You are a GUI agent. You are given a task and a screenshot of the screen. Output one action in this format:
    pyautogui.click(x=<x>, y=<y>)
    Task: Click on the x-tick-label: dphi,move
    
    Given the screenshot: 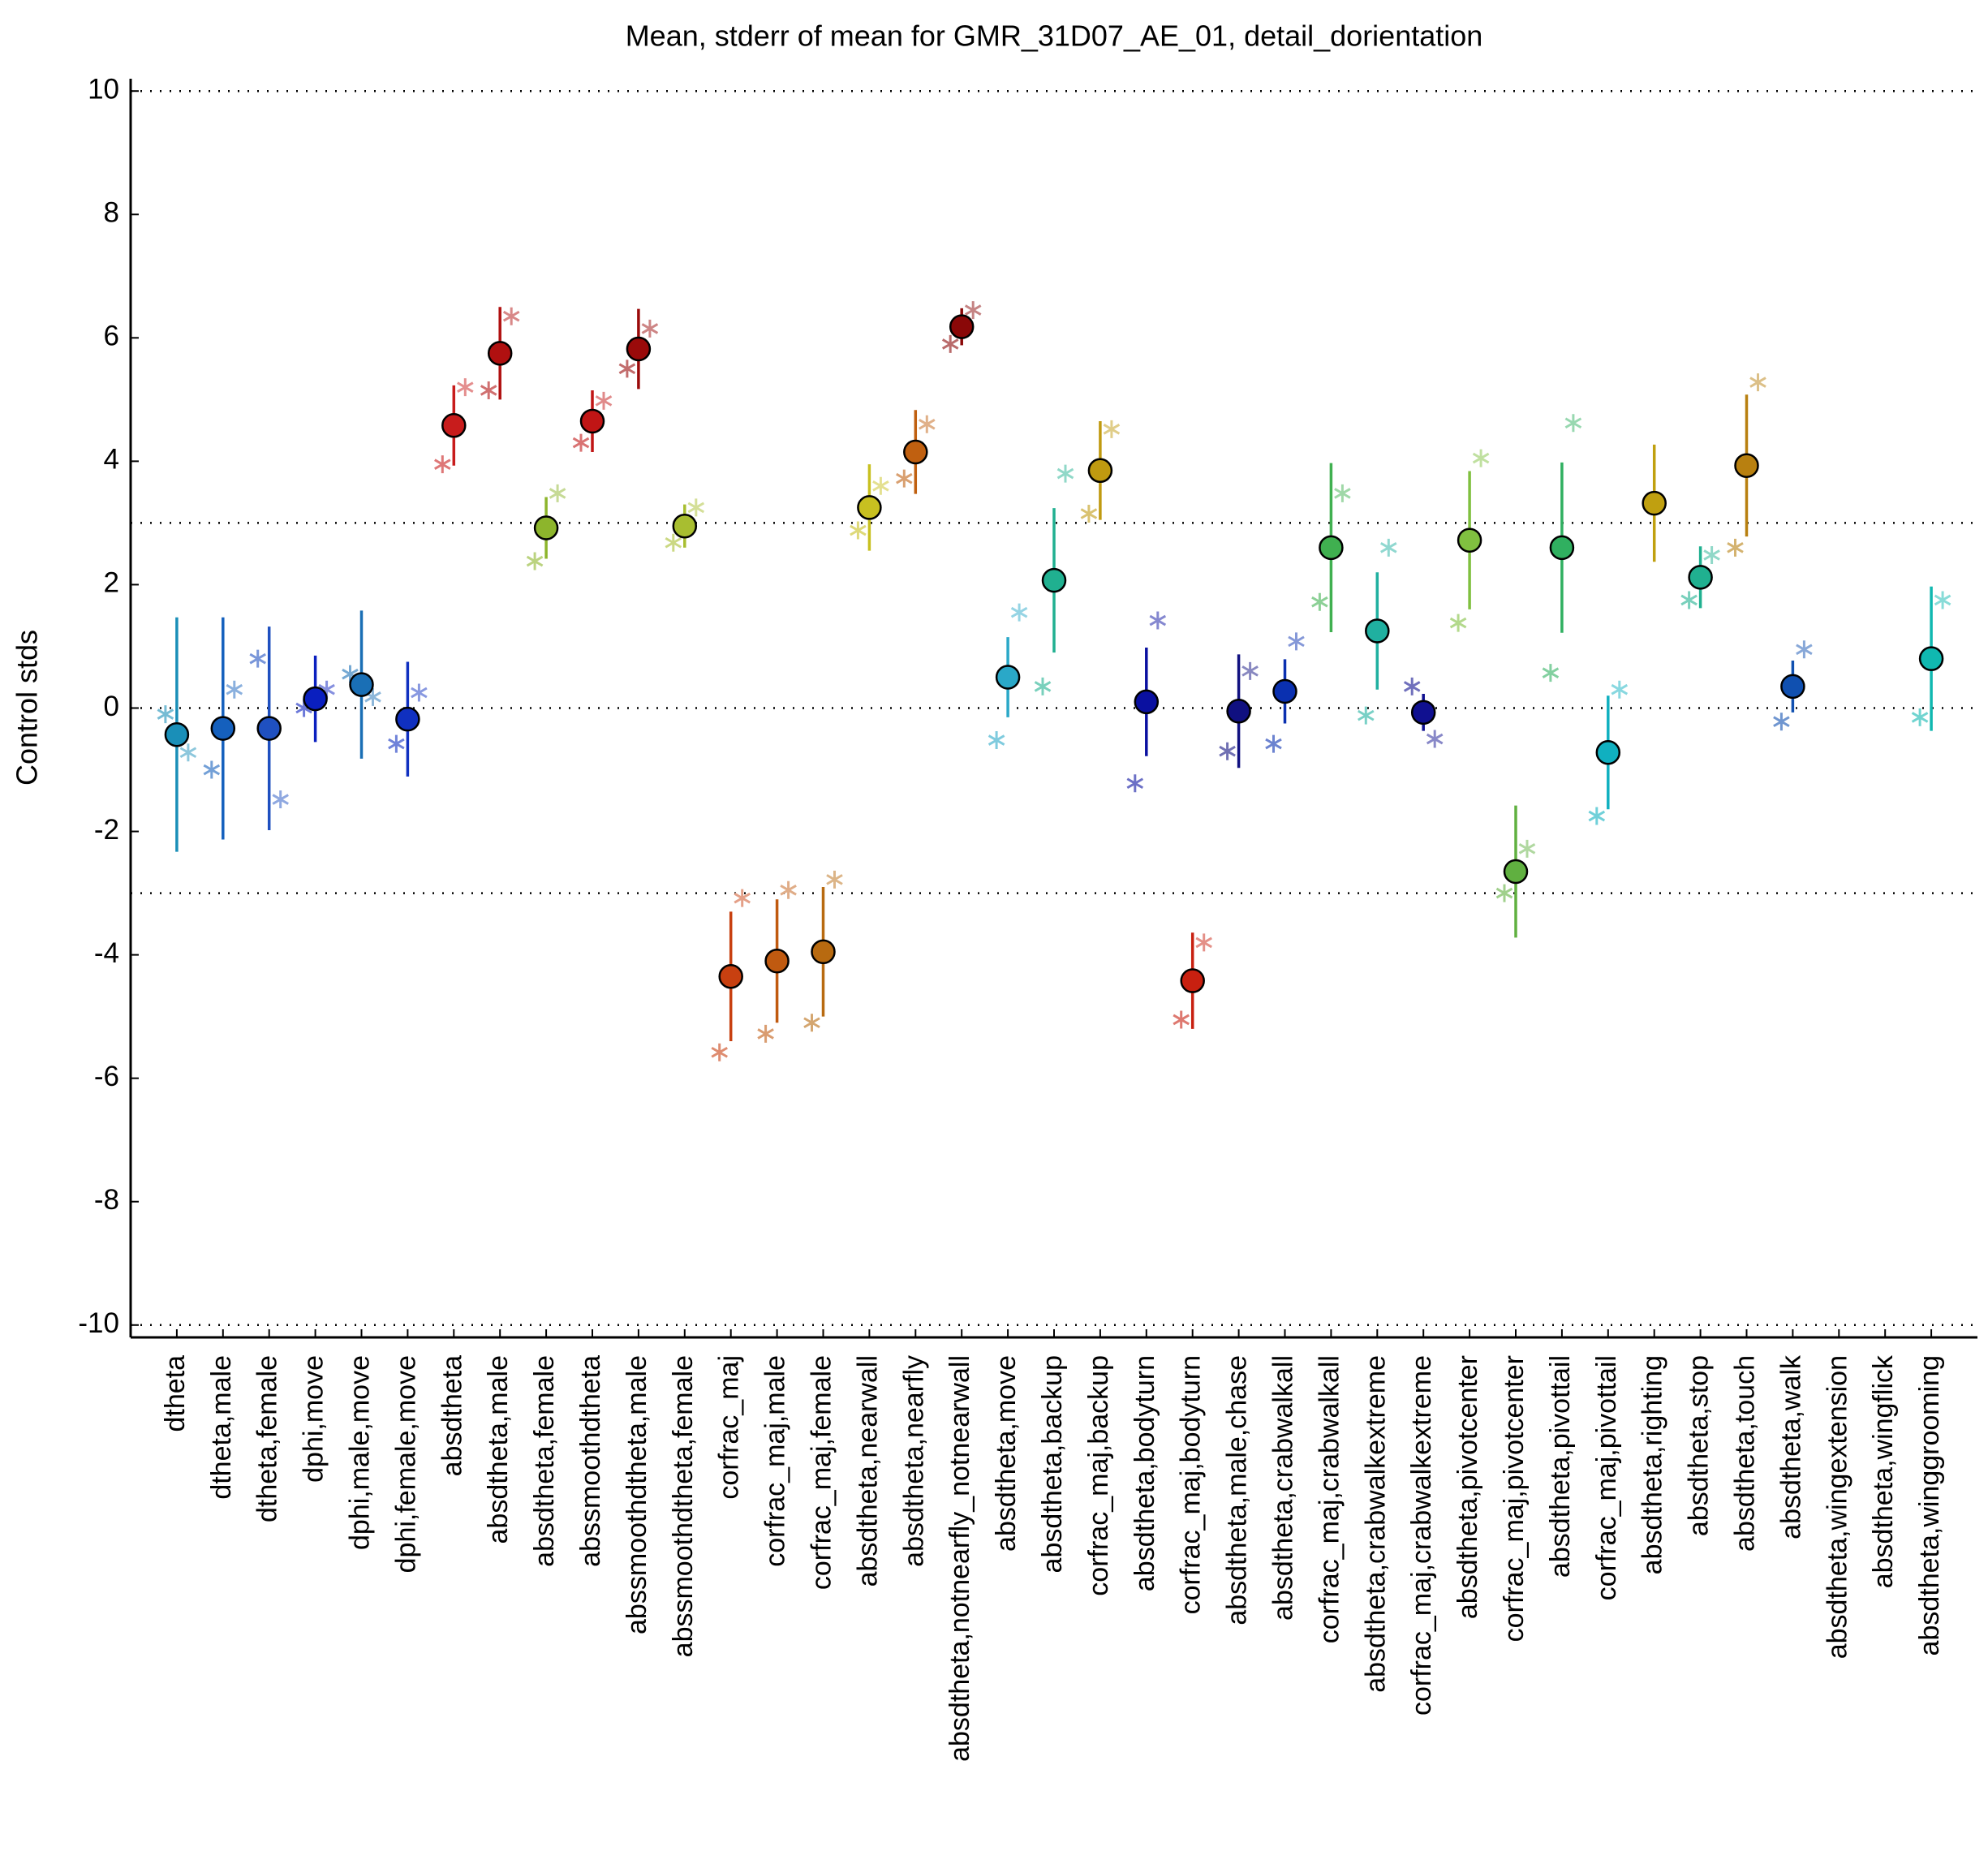 What is the action you would take?
    pyautogui.click(x=314, y=1419)
    